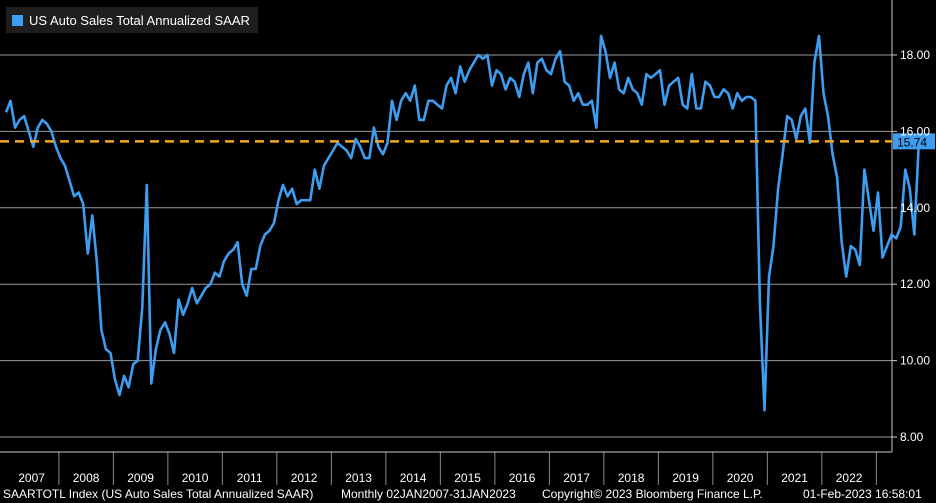 Image resolution: width=936 pixels, height=503 pixels. Describe the element at coordinates (915, 284) in the screenshot. I see `y-tick-label: 12.00` at that location.